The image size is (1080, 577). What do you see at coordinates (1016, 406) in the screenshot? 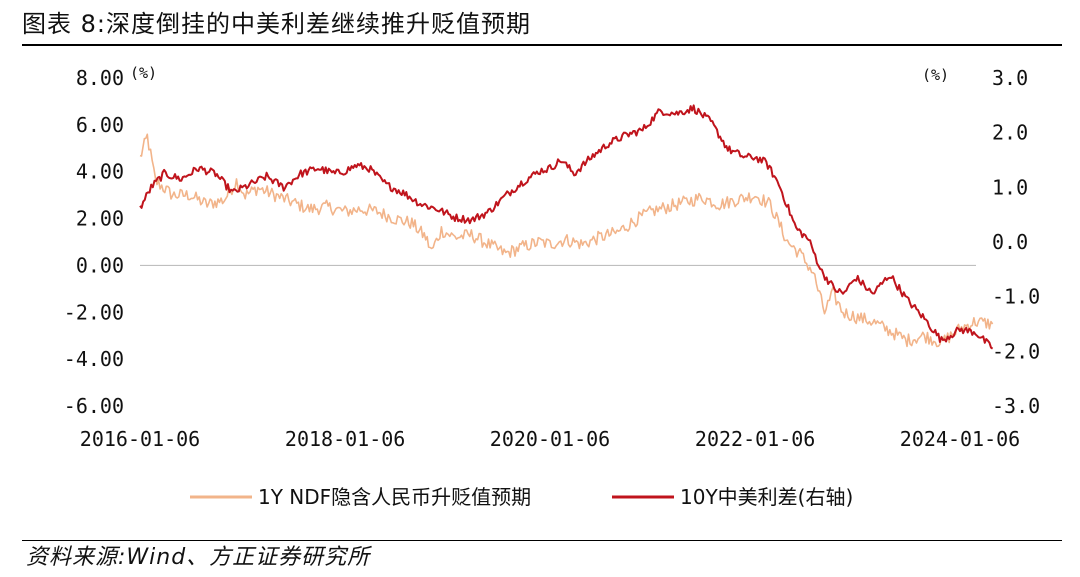
I see `right-tick-label: -3.0` at bounding box center [1016, 406].